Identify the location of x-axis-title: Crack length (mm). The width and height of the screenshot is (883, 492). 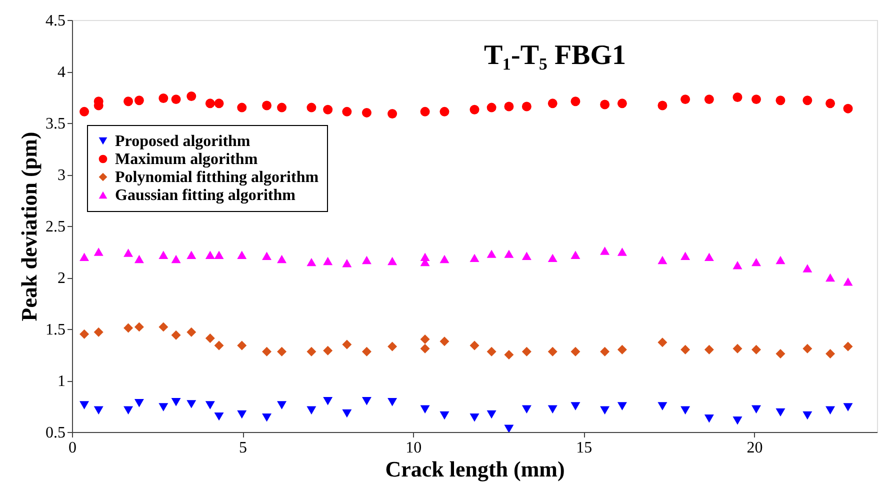
(475, 469).